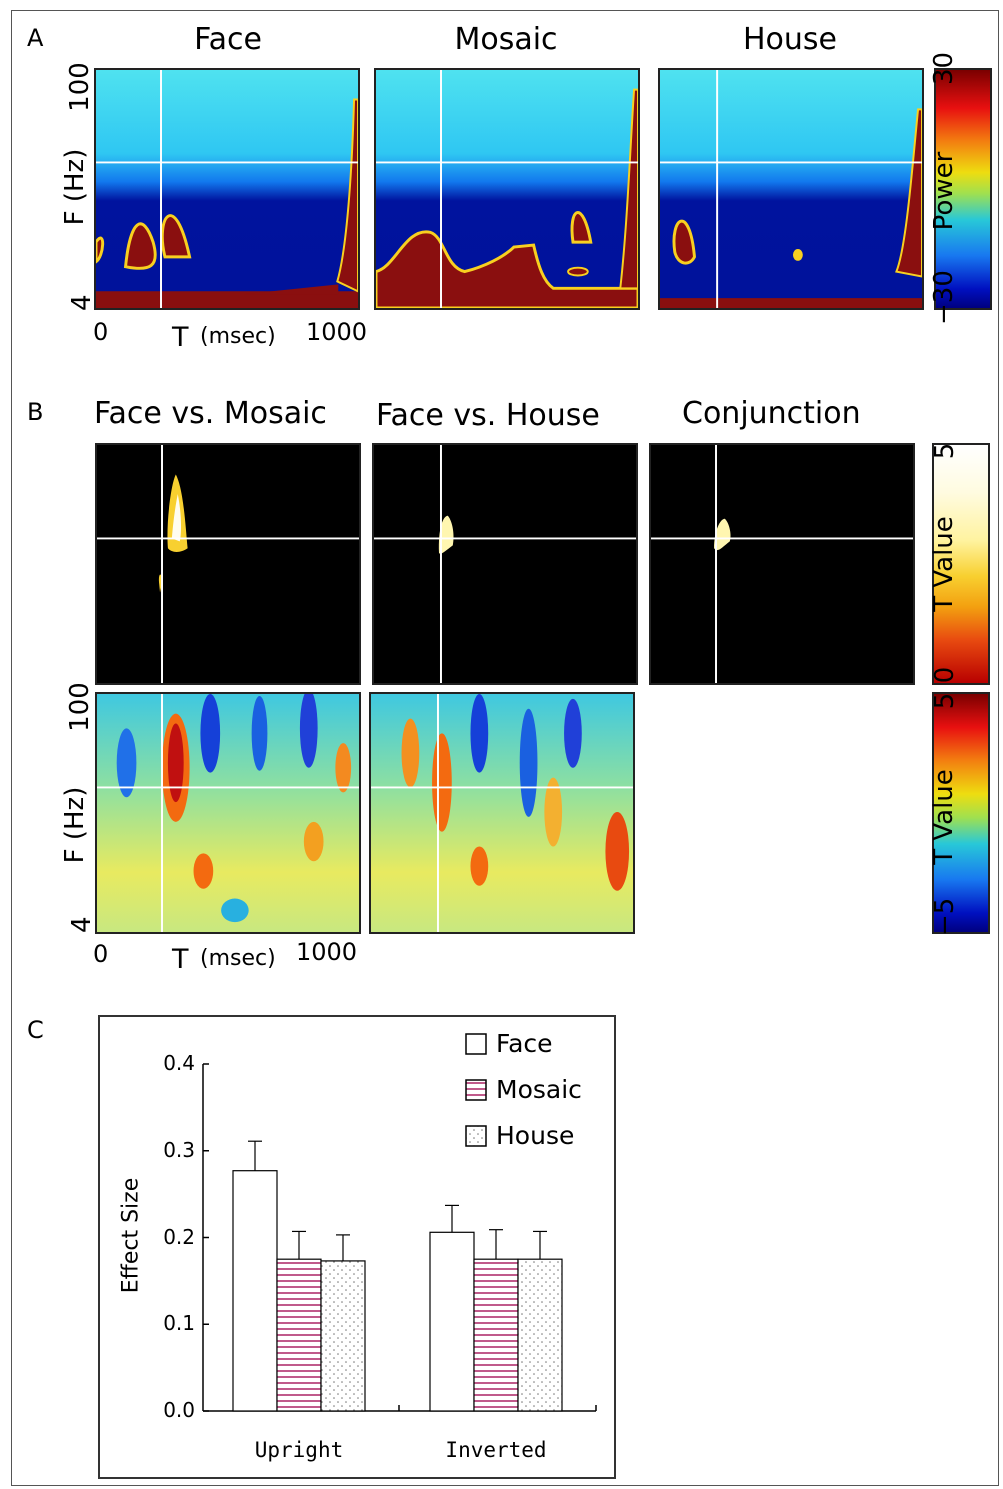 Image resolution: width=1003 pixels, height=1489 pixels. What do you see at coordinates (35, 412) in the screenshot?
I see `panel-b-letter: B` at bounding box center [35, 412].